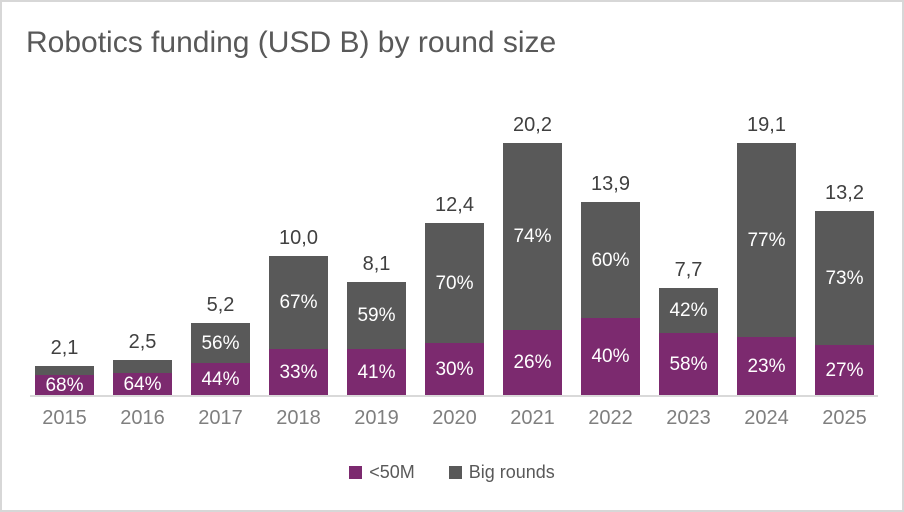 The height and width of the screenshot is (512, 904). I want to click on segment-percent-label: 42%, so click(688, 310).